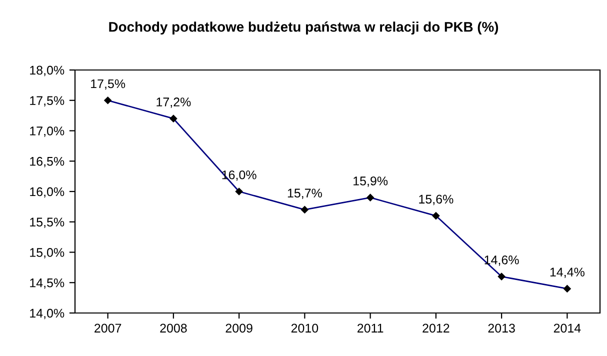  I want to click on y-tick-label: 14,5%, so click(47, 283).